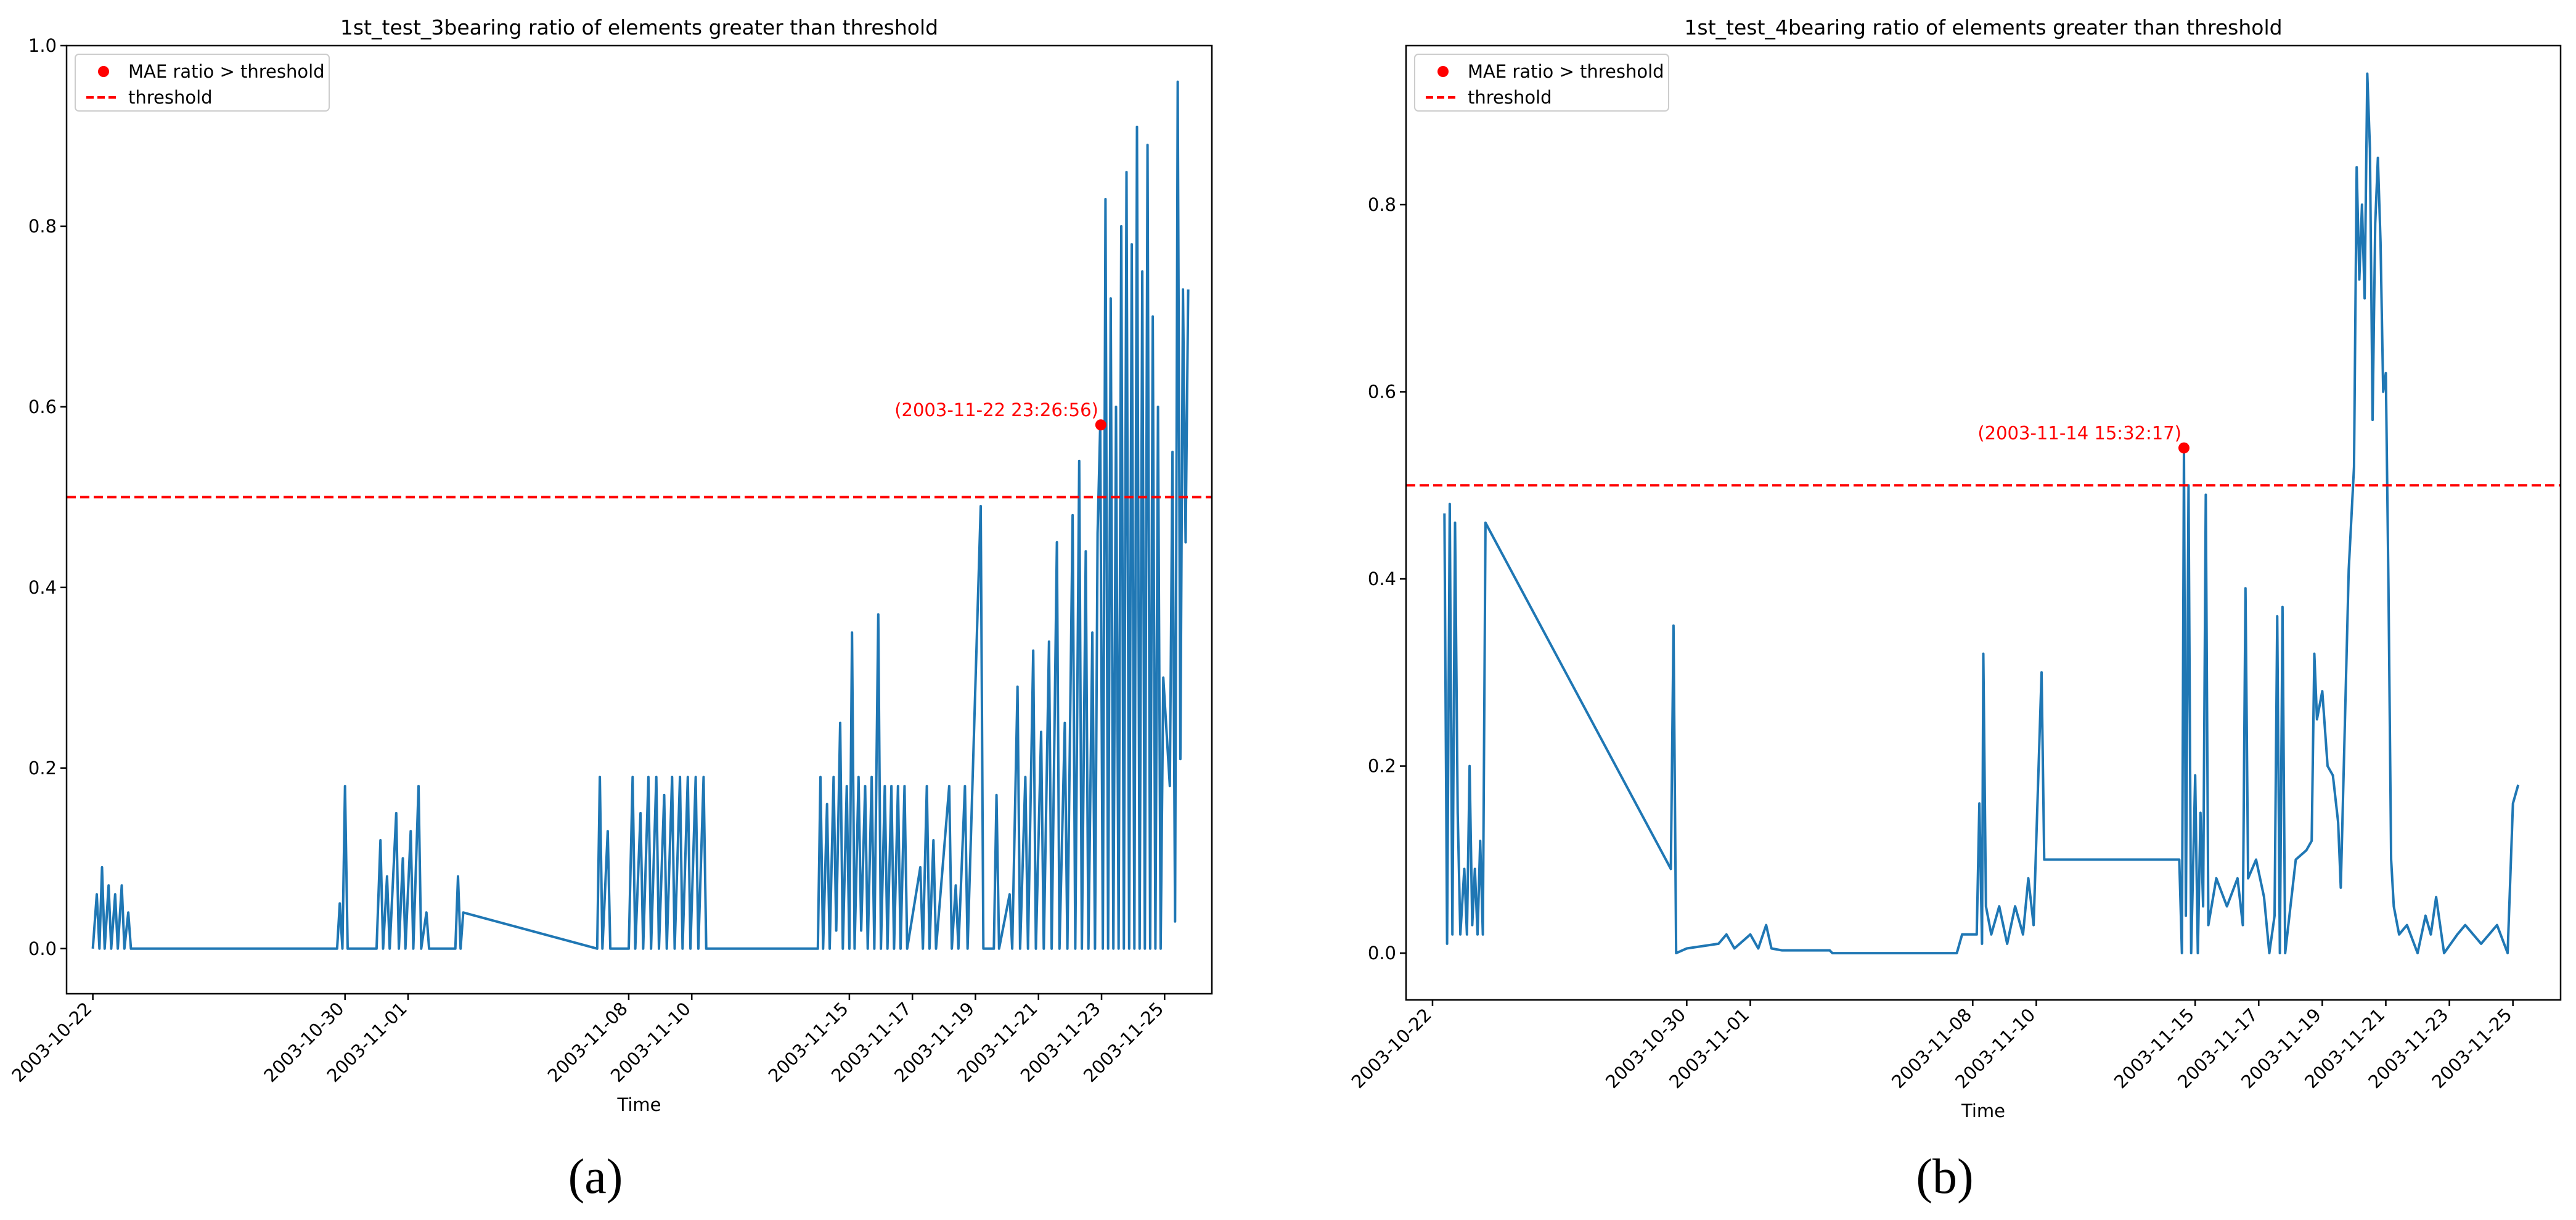 The image size is (2576, 1220). What do you see at coordinates (996, 409) in the screenshot?
I see `marker-annotation: (2003-11-22 23:26:56)` at bounding box center [996, 409].